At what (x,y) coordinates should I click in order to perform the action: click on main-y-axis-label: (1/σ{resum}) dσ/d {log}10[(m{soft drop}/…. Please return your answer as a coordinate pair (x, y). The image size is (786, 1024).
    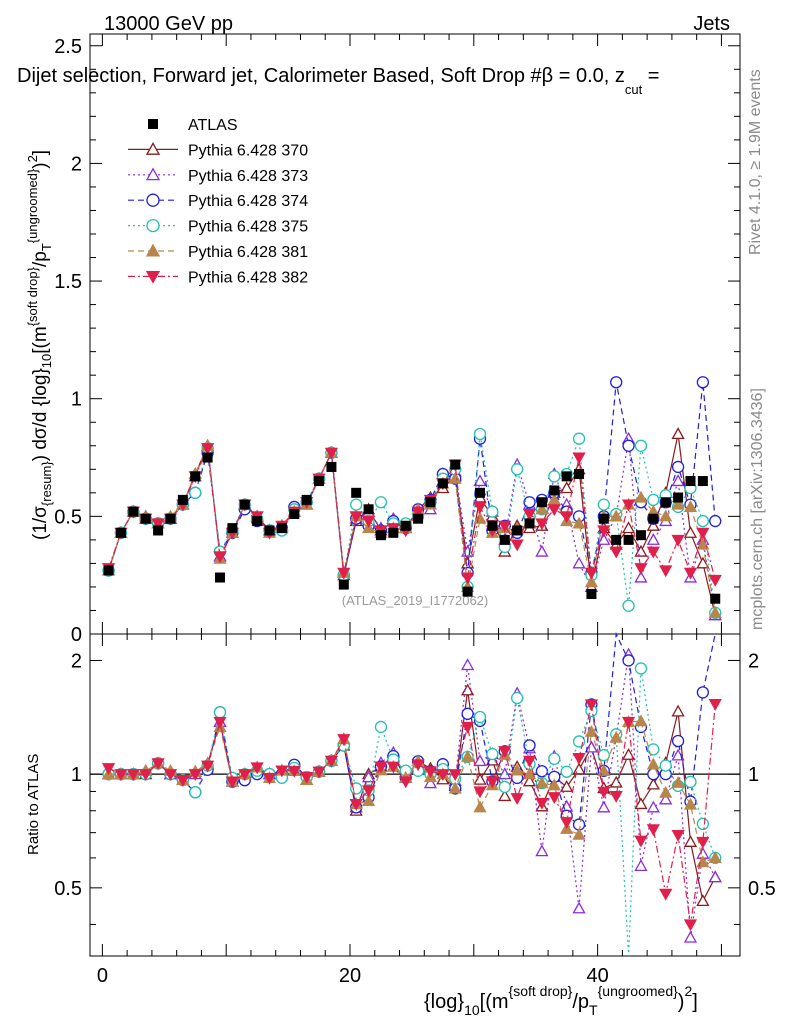
    Looking at the image, I should click on (39, 345).